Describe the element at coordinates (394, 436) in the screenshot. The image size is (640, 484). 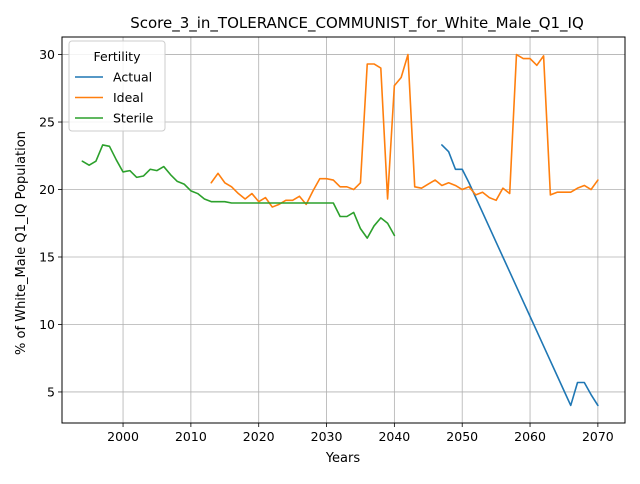
I see `x-tick-label: 2040` at that location.